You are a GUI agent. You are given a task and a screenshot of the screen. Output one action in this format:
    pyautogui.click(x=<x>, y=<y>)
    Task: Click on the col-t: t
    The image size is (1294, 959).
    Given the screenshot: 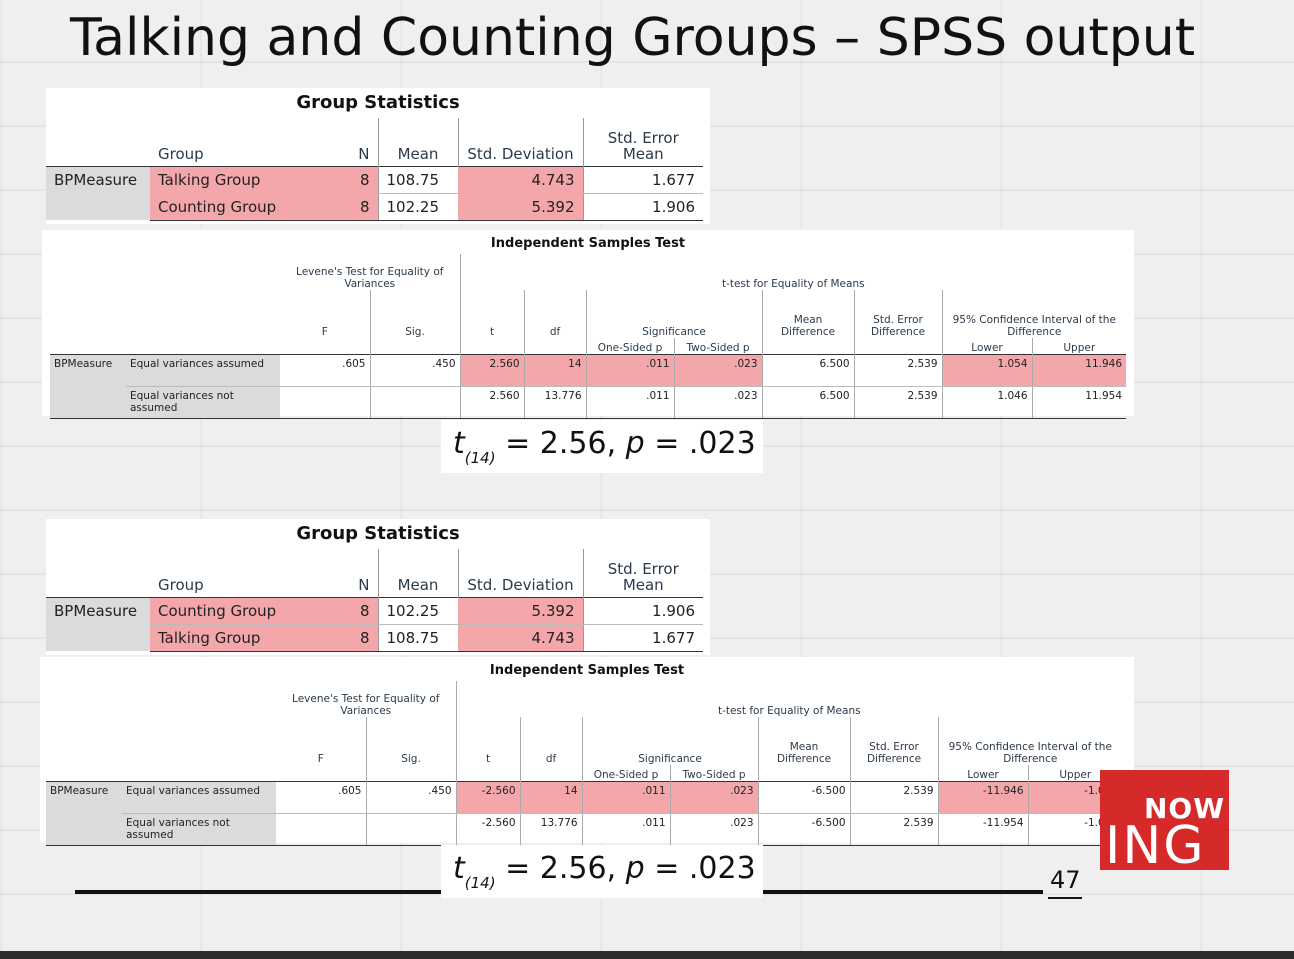 What is the action you would take?
    pyautogui.click(x=492, y=314)
    